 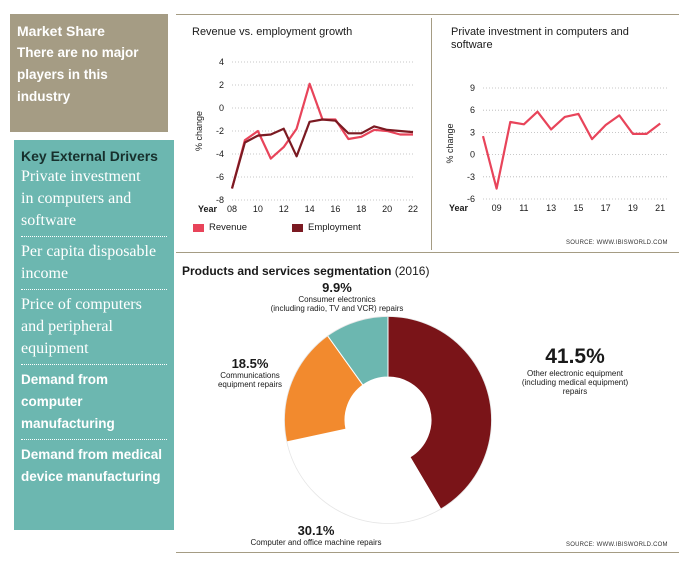 I want to click on y-tick-label: -8, so click(x=220, y=200).